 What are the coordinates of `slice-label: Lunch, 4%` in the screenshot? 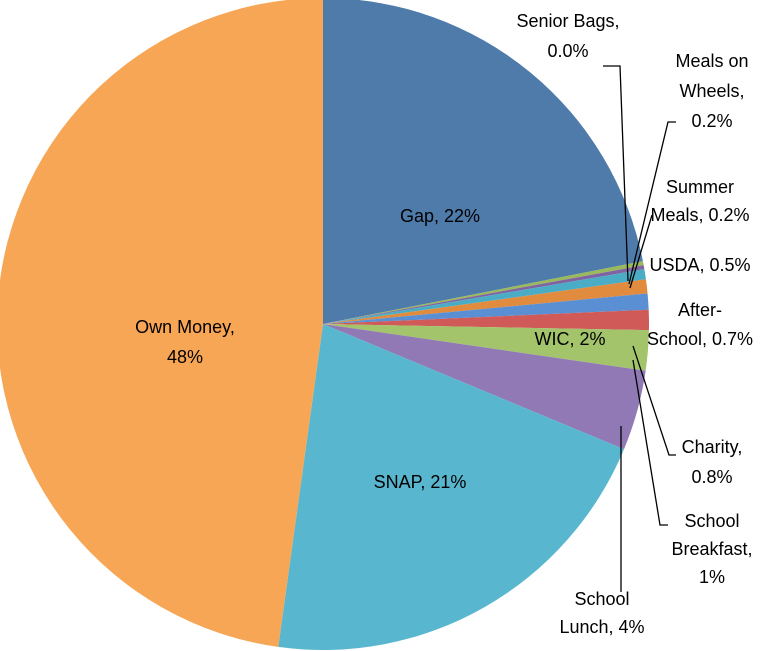 It's located at (601, 627).